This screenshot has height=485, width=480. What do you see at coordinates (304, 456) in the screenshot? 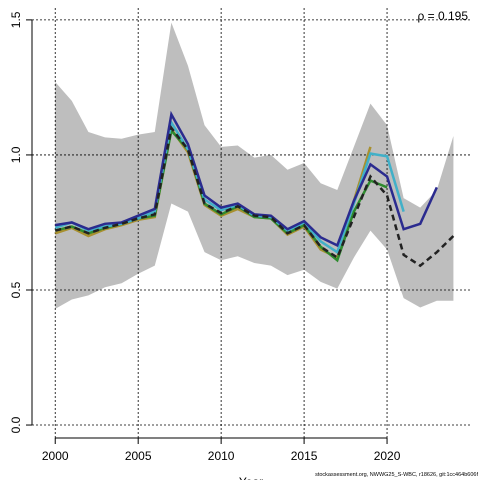
I see `x-tick-label: 2015` at bounding box center [304, 456].